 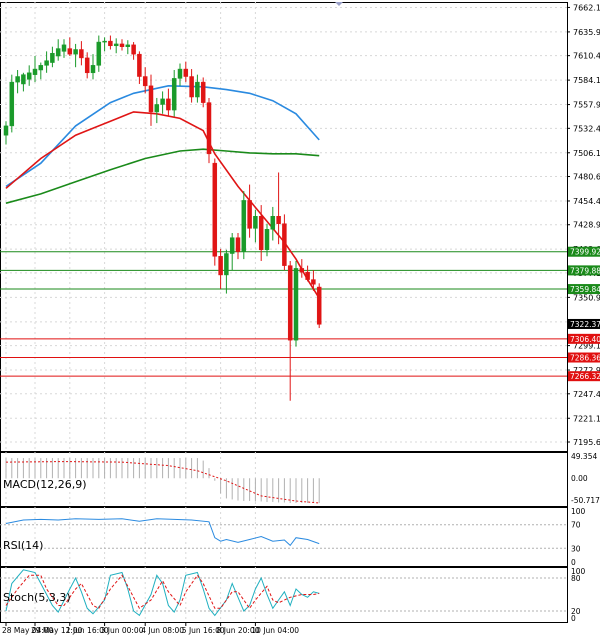 I want to click on rsi-label: RSI(14), so click(x=23, y=545).